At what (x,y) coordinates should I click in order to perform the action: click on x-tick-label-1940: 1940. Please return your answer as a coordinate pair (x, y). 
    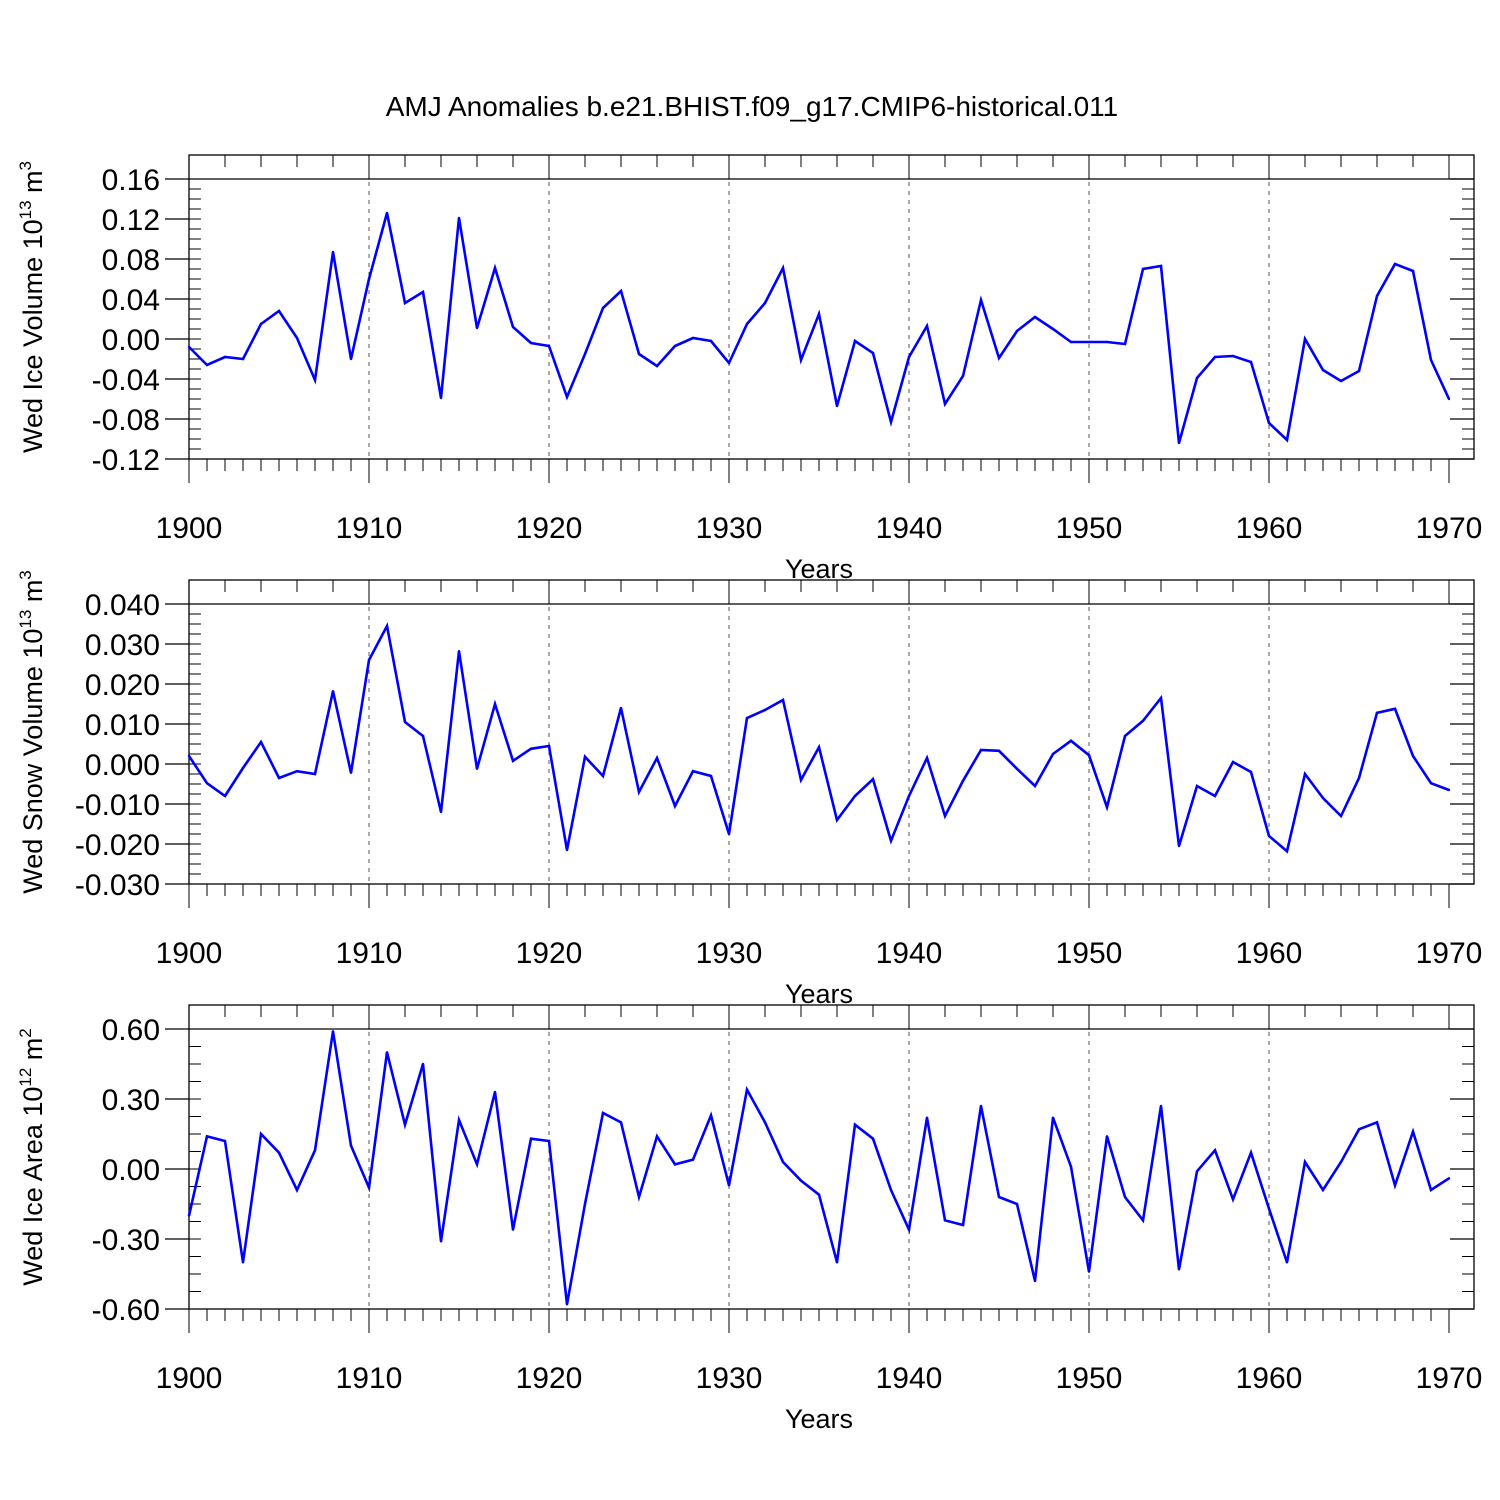
    Looking at the image, I should click on (909, 528).